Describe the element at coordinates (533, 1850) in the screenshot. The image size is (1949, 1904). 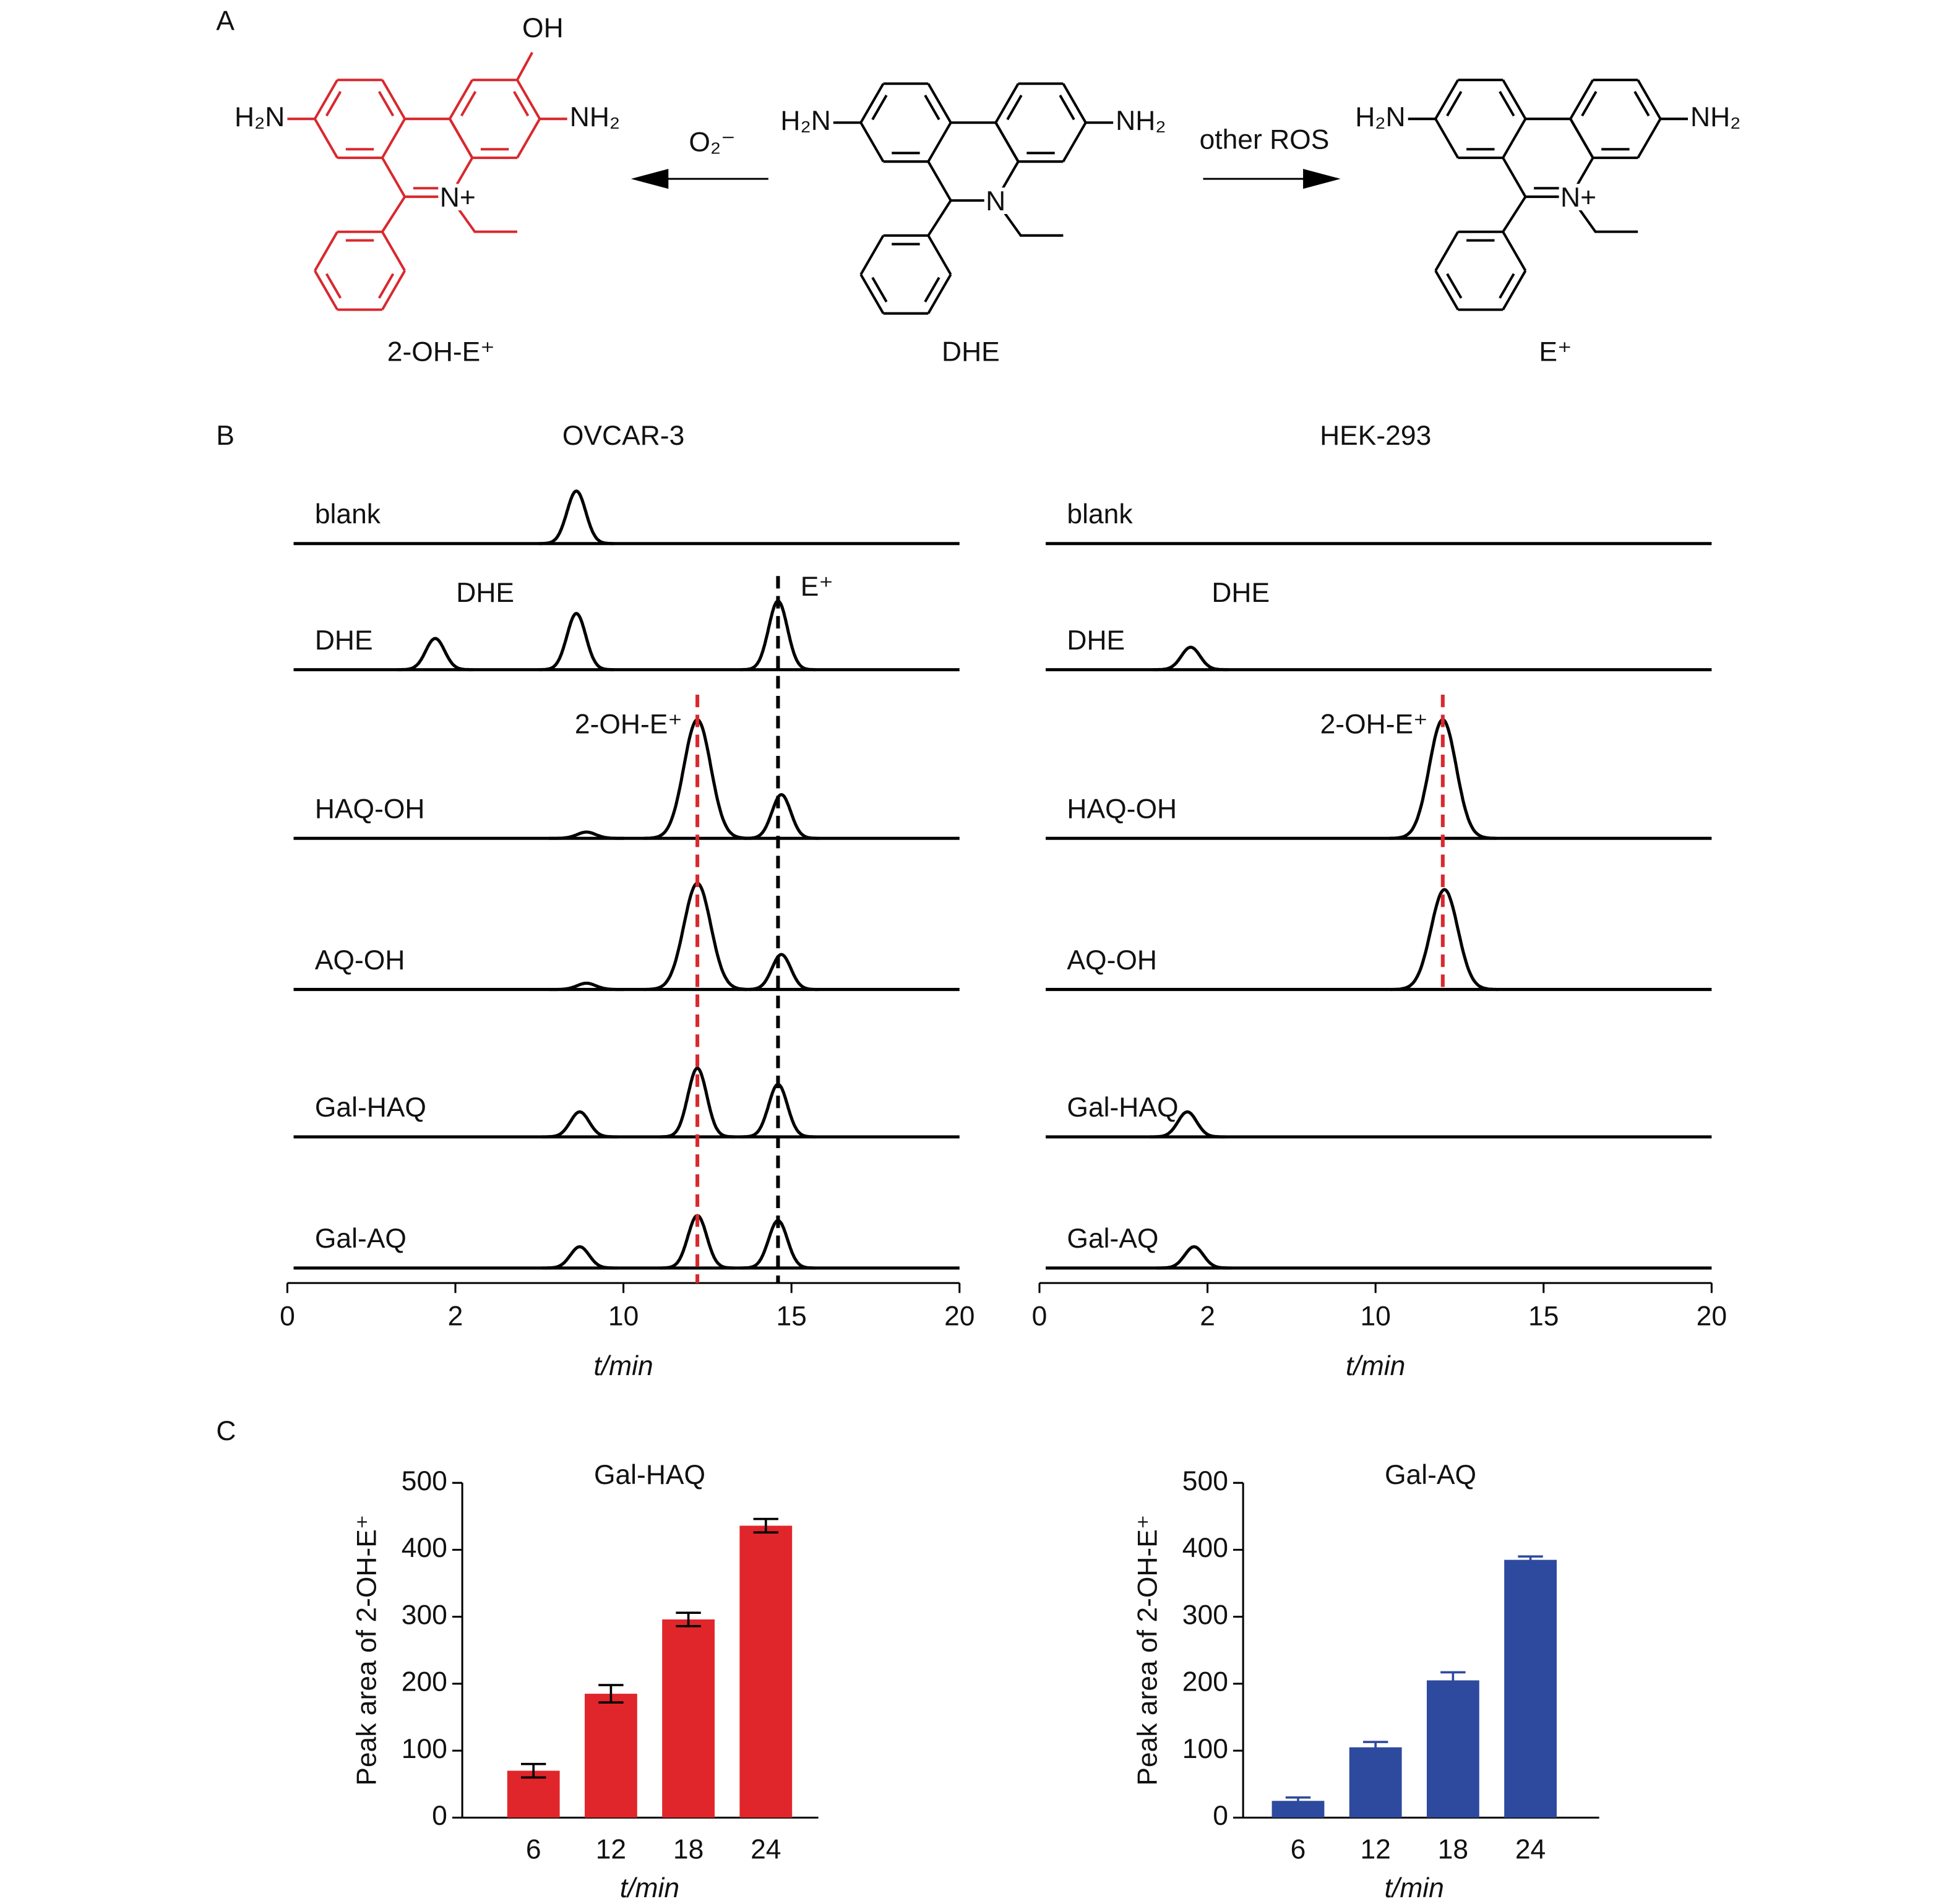
I see `x-tick-label: 6` at that location.